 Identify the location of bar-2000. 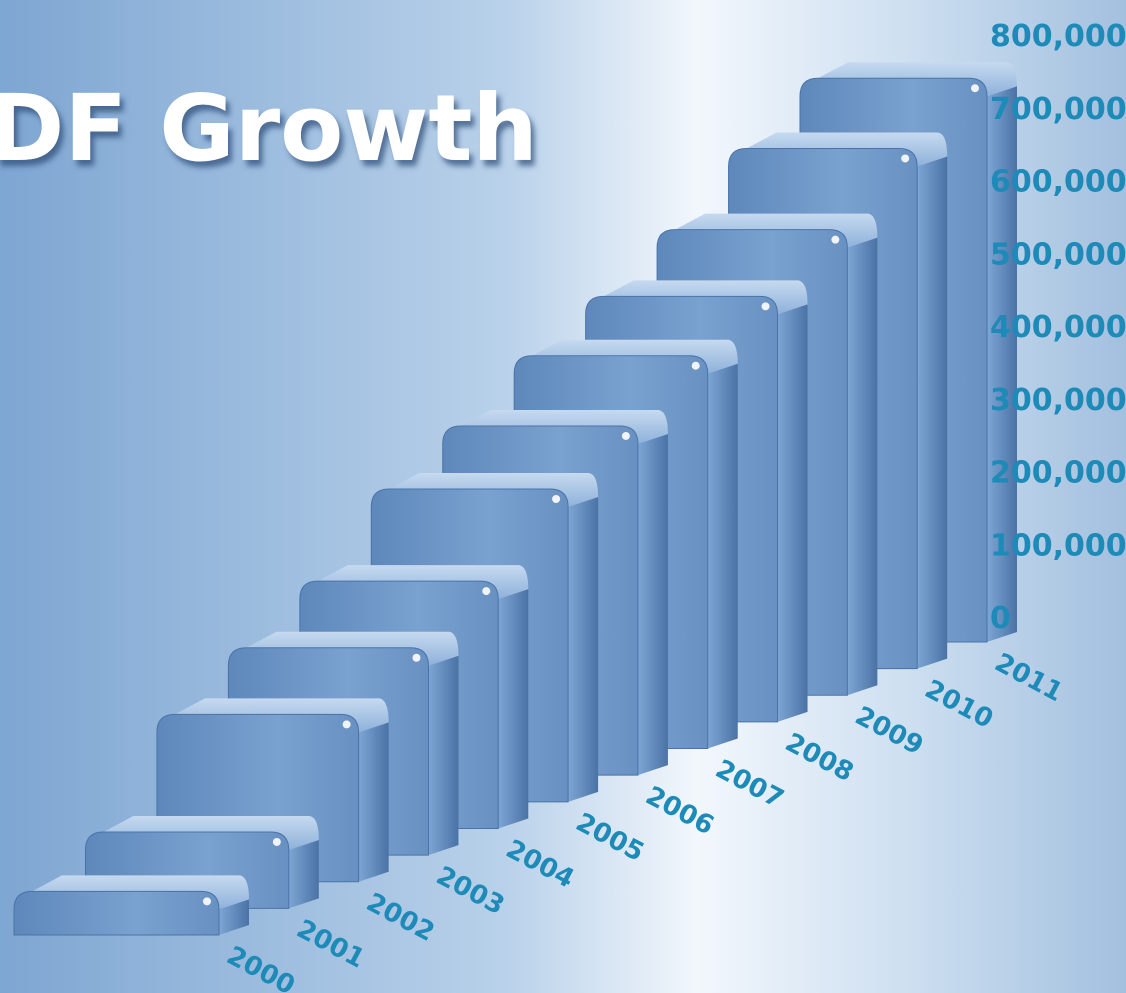
(131, 905).